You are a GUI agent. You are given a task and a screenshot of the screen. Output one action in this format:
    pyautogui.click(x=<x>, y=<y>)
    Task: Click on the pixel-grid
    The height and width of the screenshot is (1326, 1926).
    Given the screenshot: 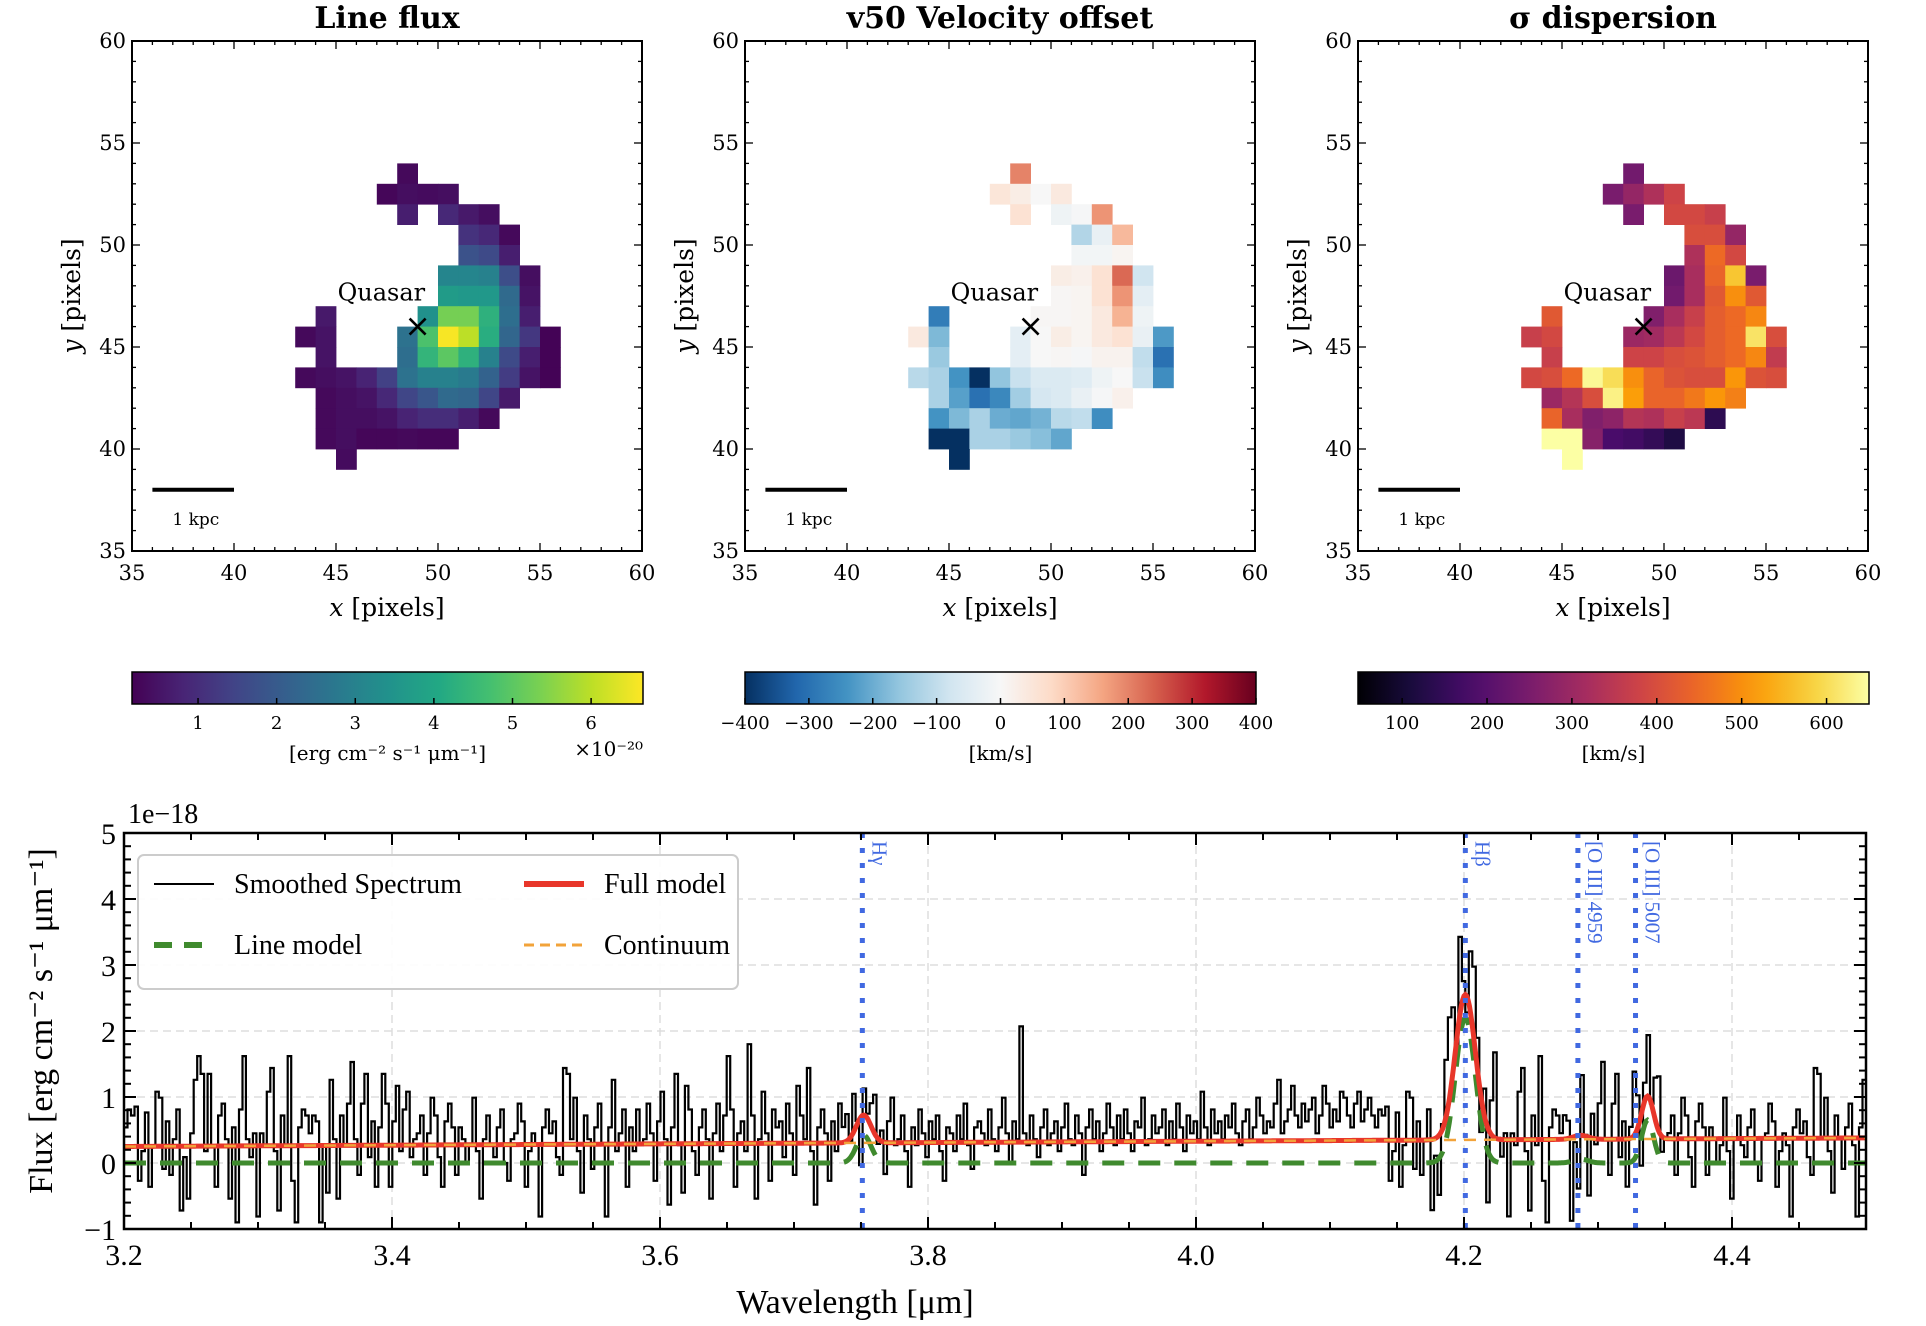 What is the action you would take?
    pyautogui.click(x=1654, y=316)
    